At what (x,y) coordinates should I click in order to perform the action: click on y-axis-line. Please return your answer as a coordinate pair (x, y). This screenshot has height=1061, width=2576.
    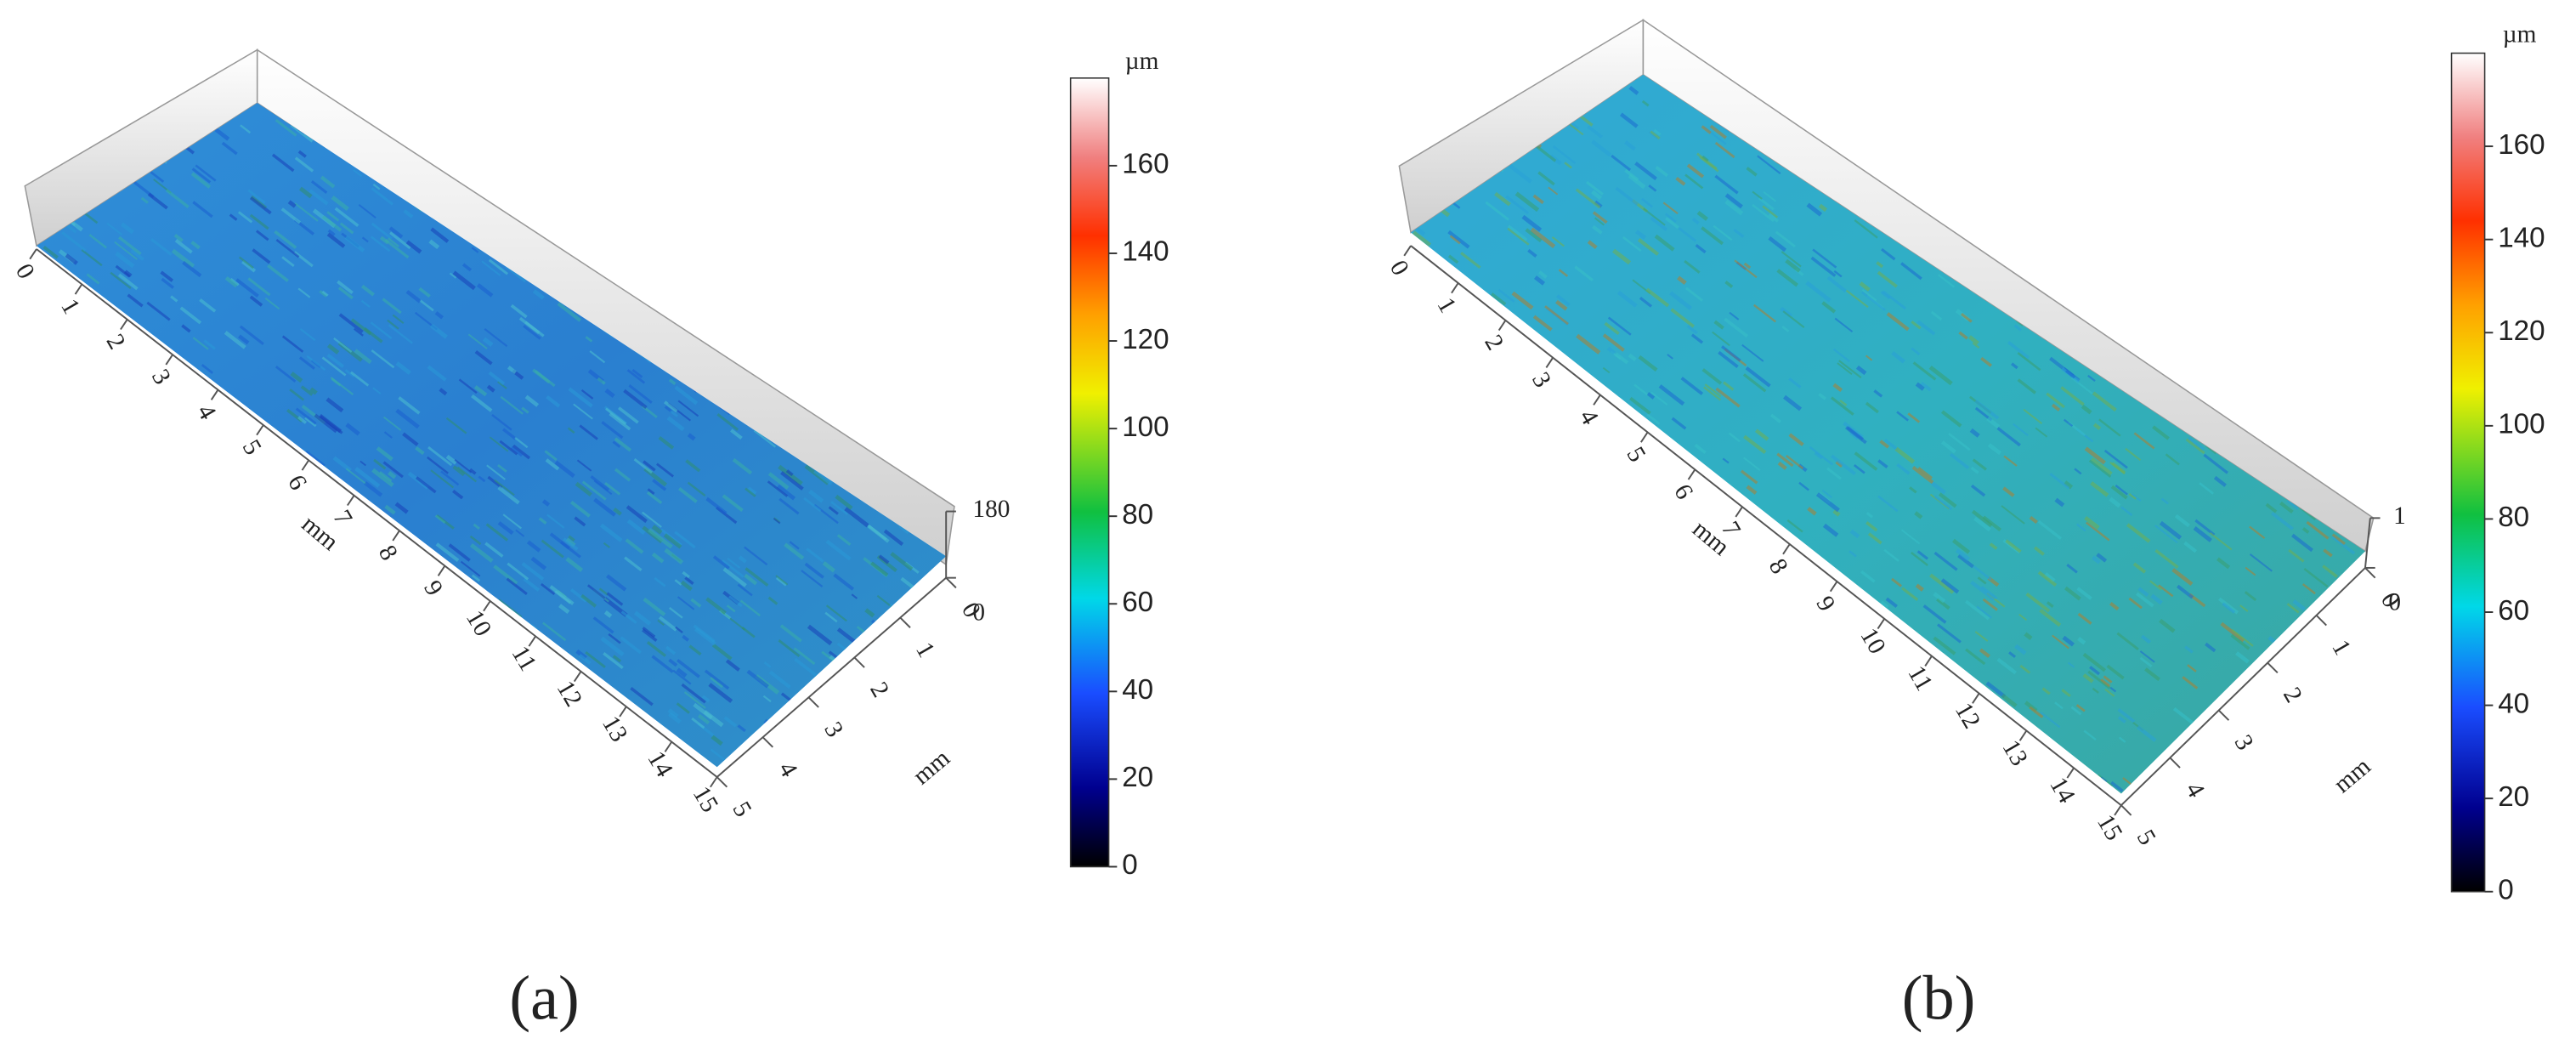
    Looking at the image, I should click on (2243, 686).